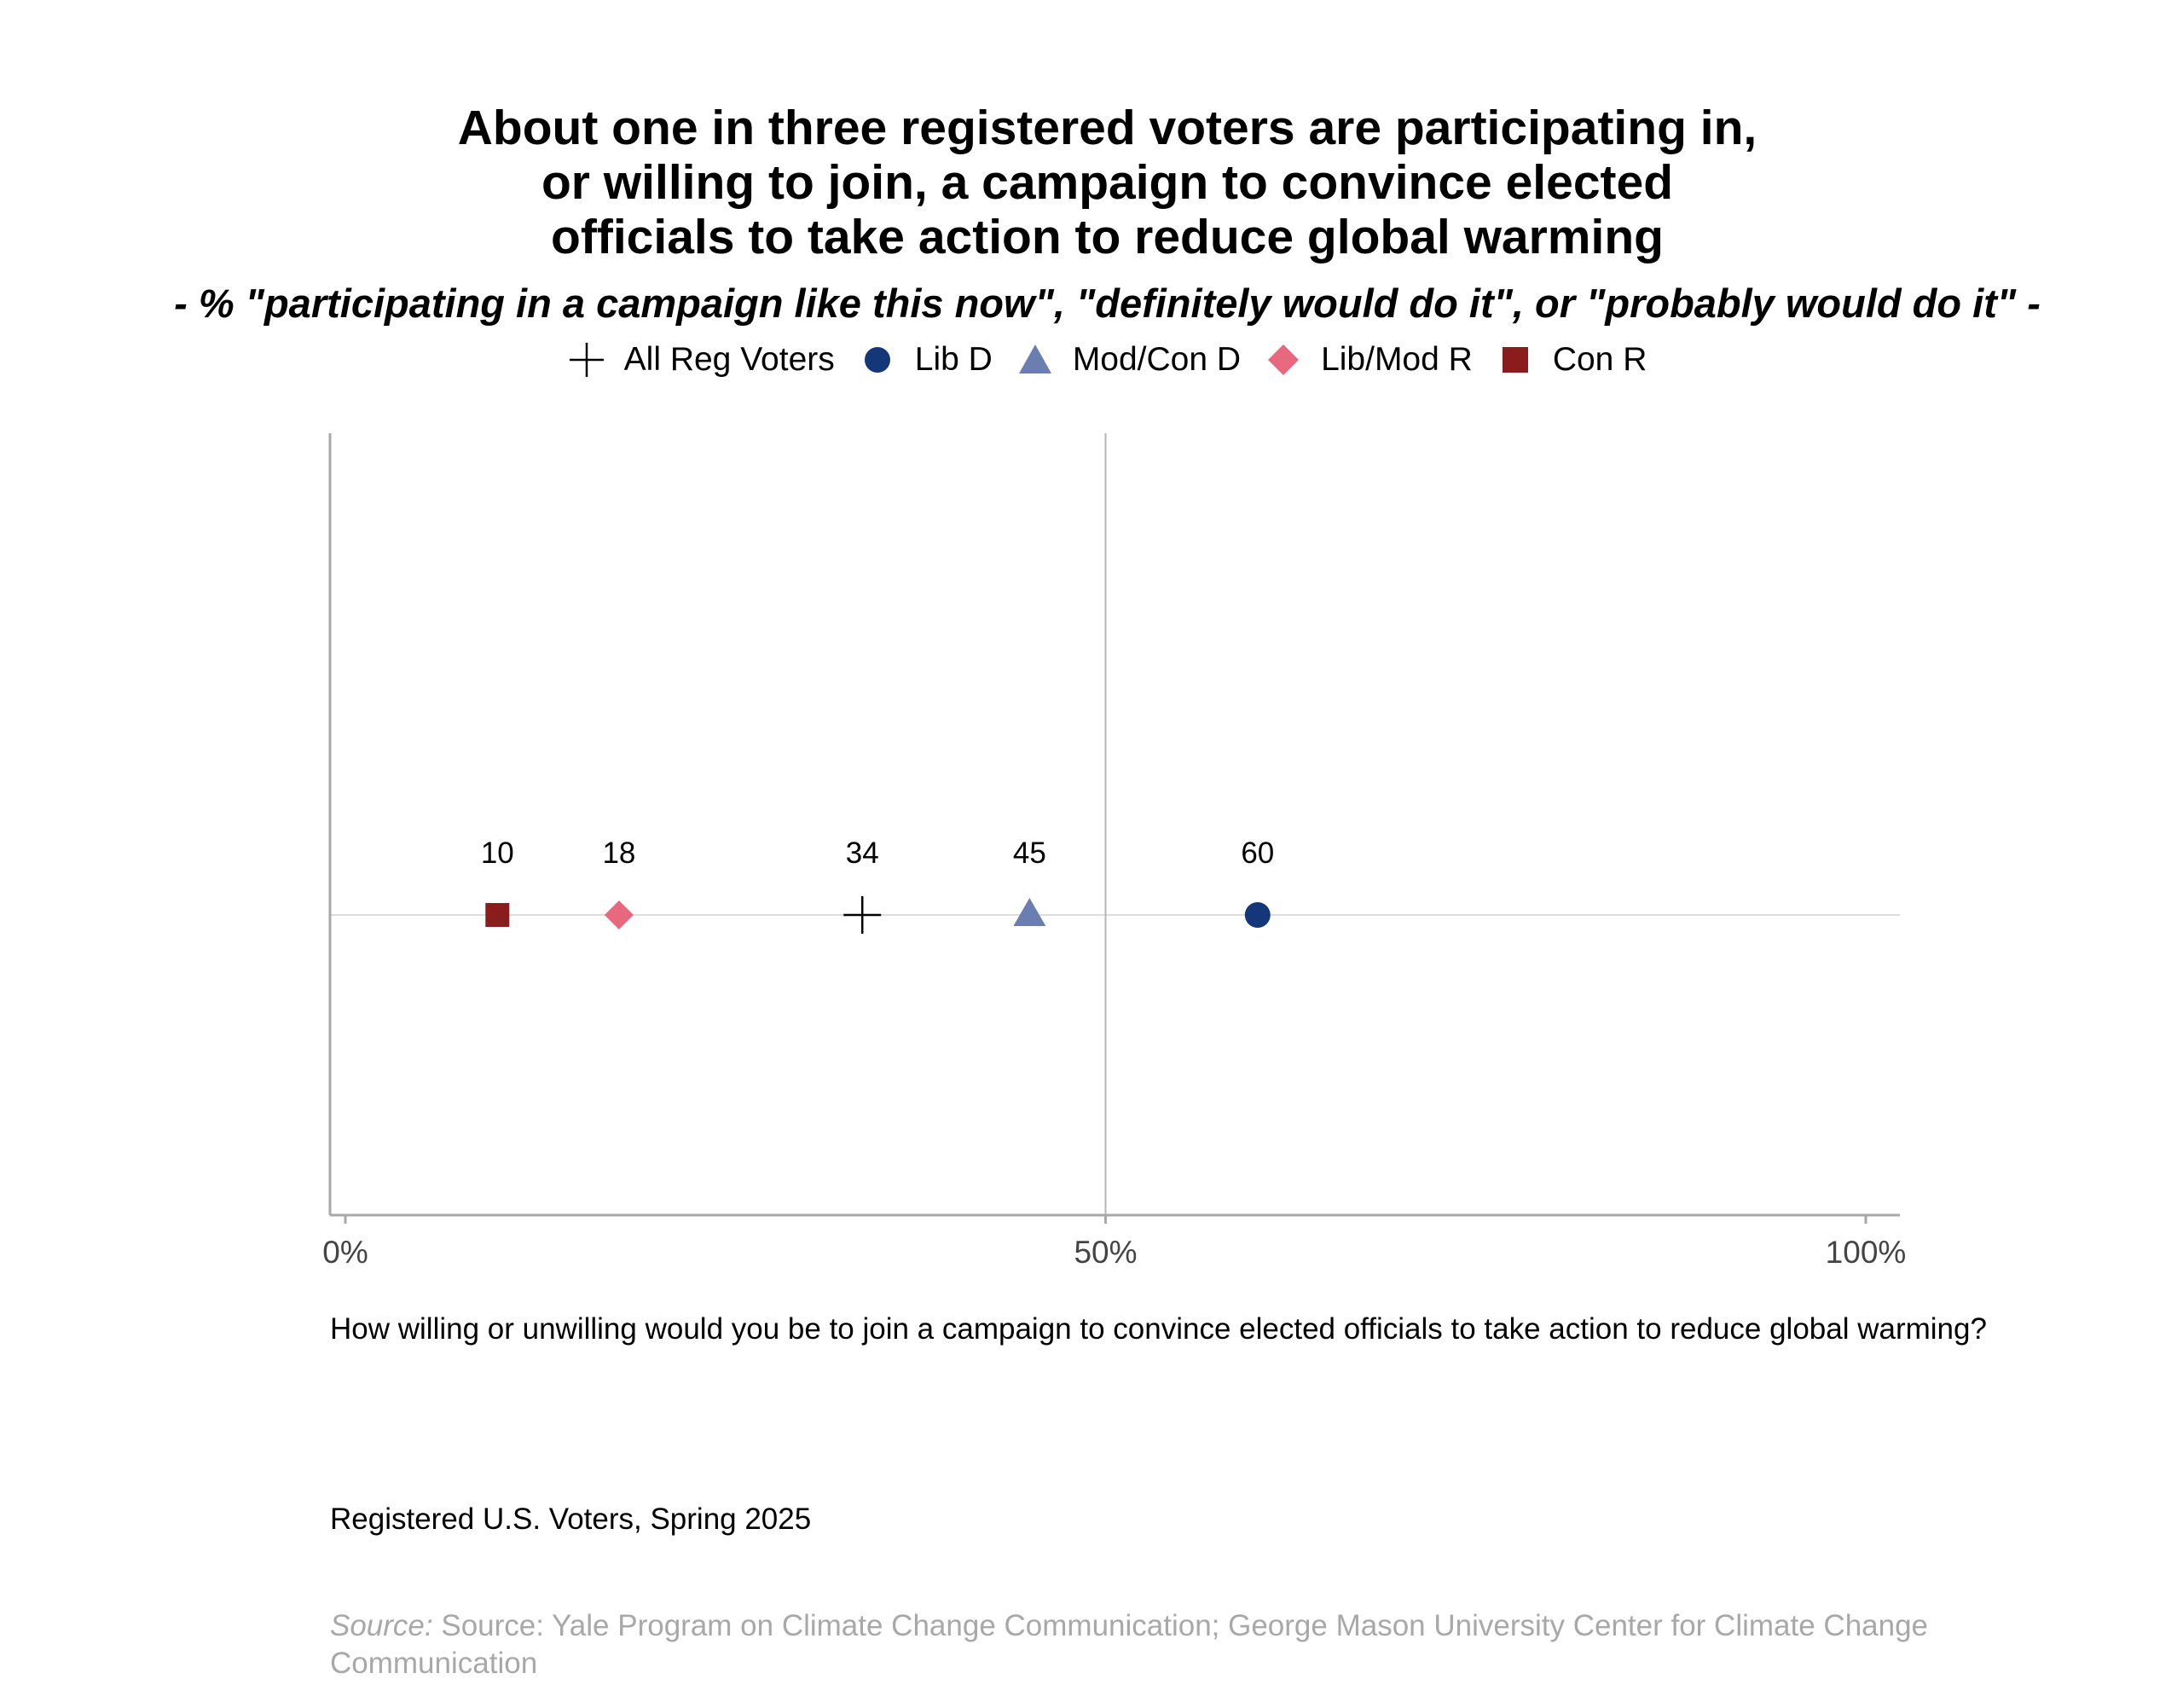 The image size is (2183, 1708). What do you see at coordinates (953, 359) in the screenshot?
I see `legend-label: Lib D` at bounding box center [953, 359].